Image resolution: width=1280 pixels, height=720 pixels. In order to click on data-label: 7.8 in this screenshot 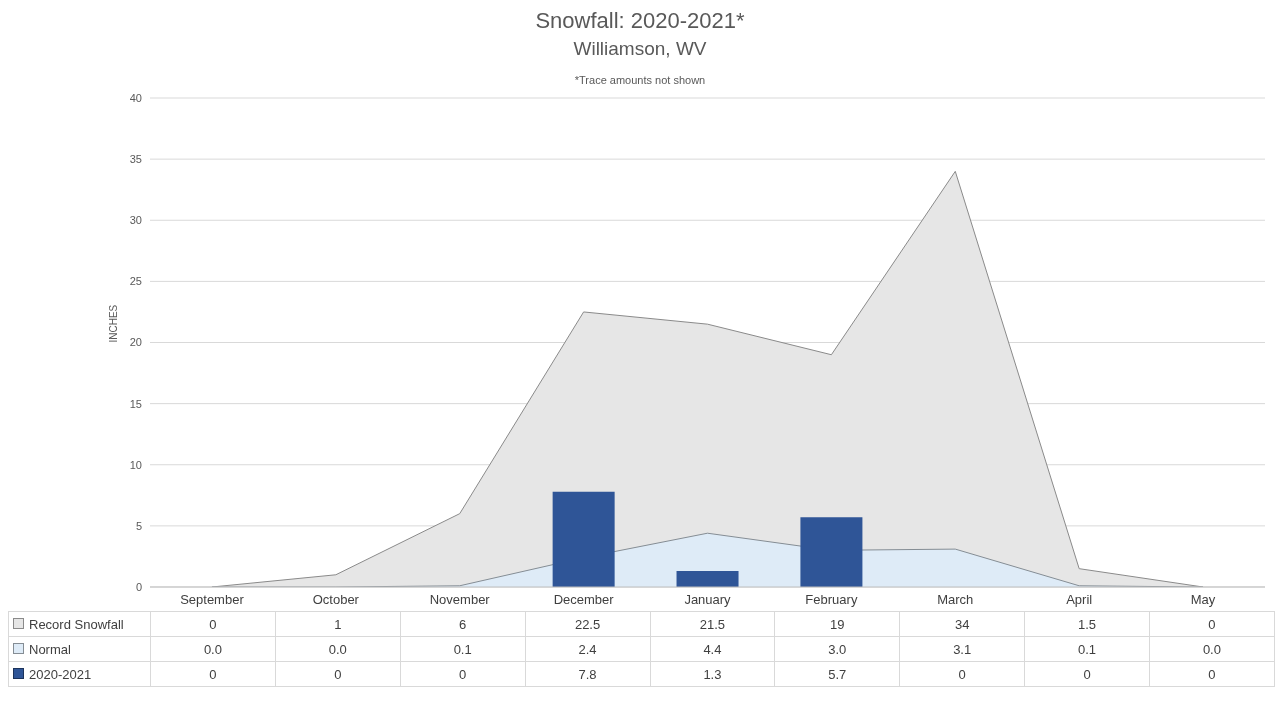, I will do `click(587, 674)`.